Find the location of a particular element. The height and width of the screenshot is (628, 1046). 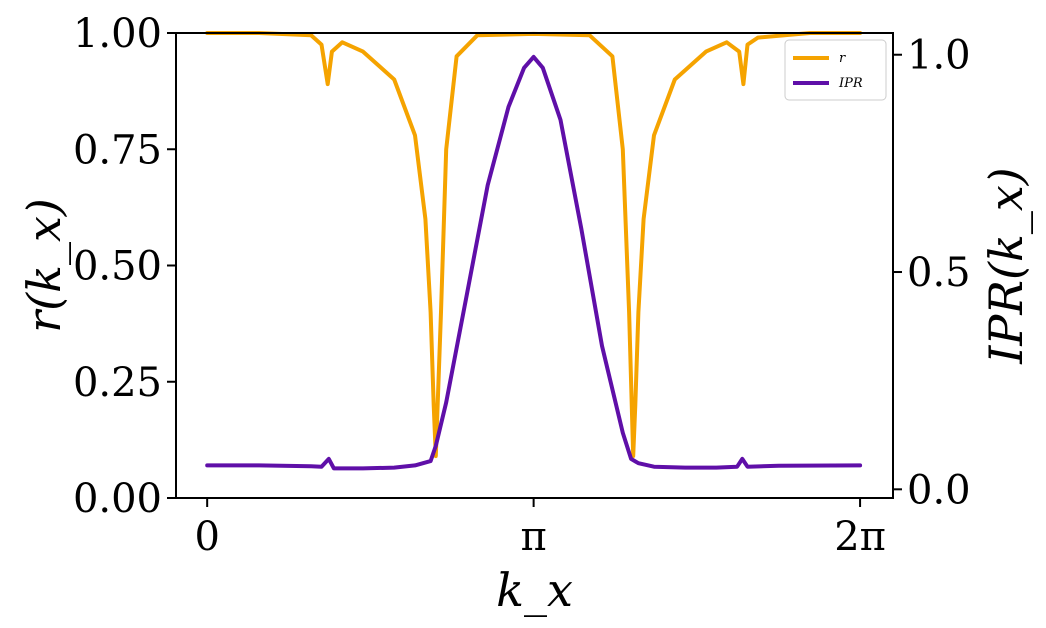

legend: r IPR is located at coordinates (835, 70).